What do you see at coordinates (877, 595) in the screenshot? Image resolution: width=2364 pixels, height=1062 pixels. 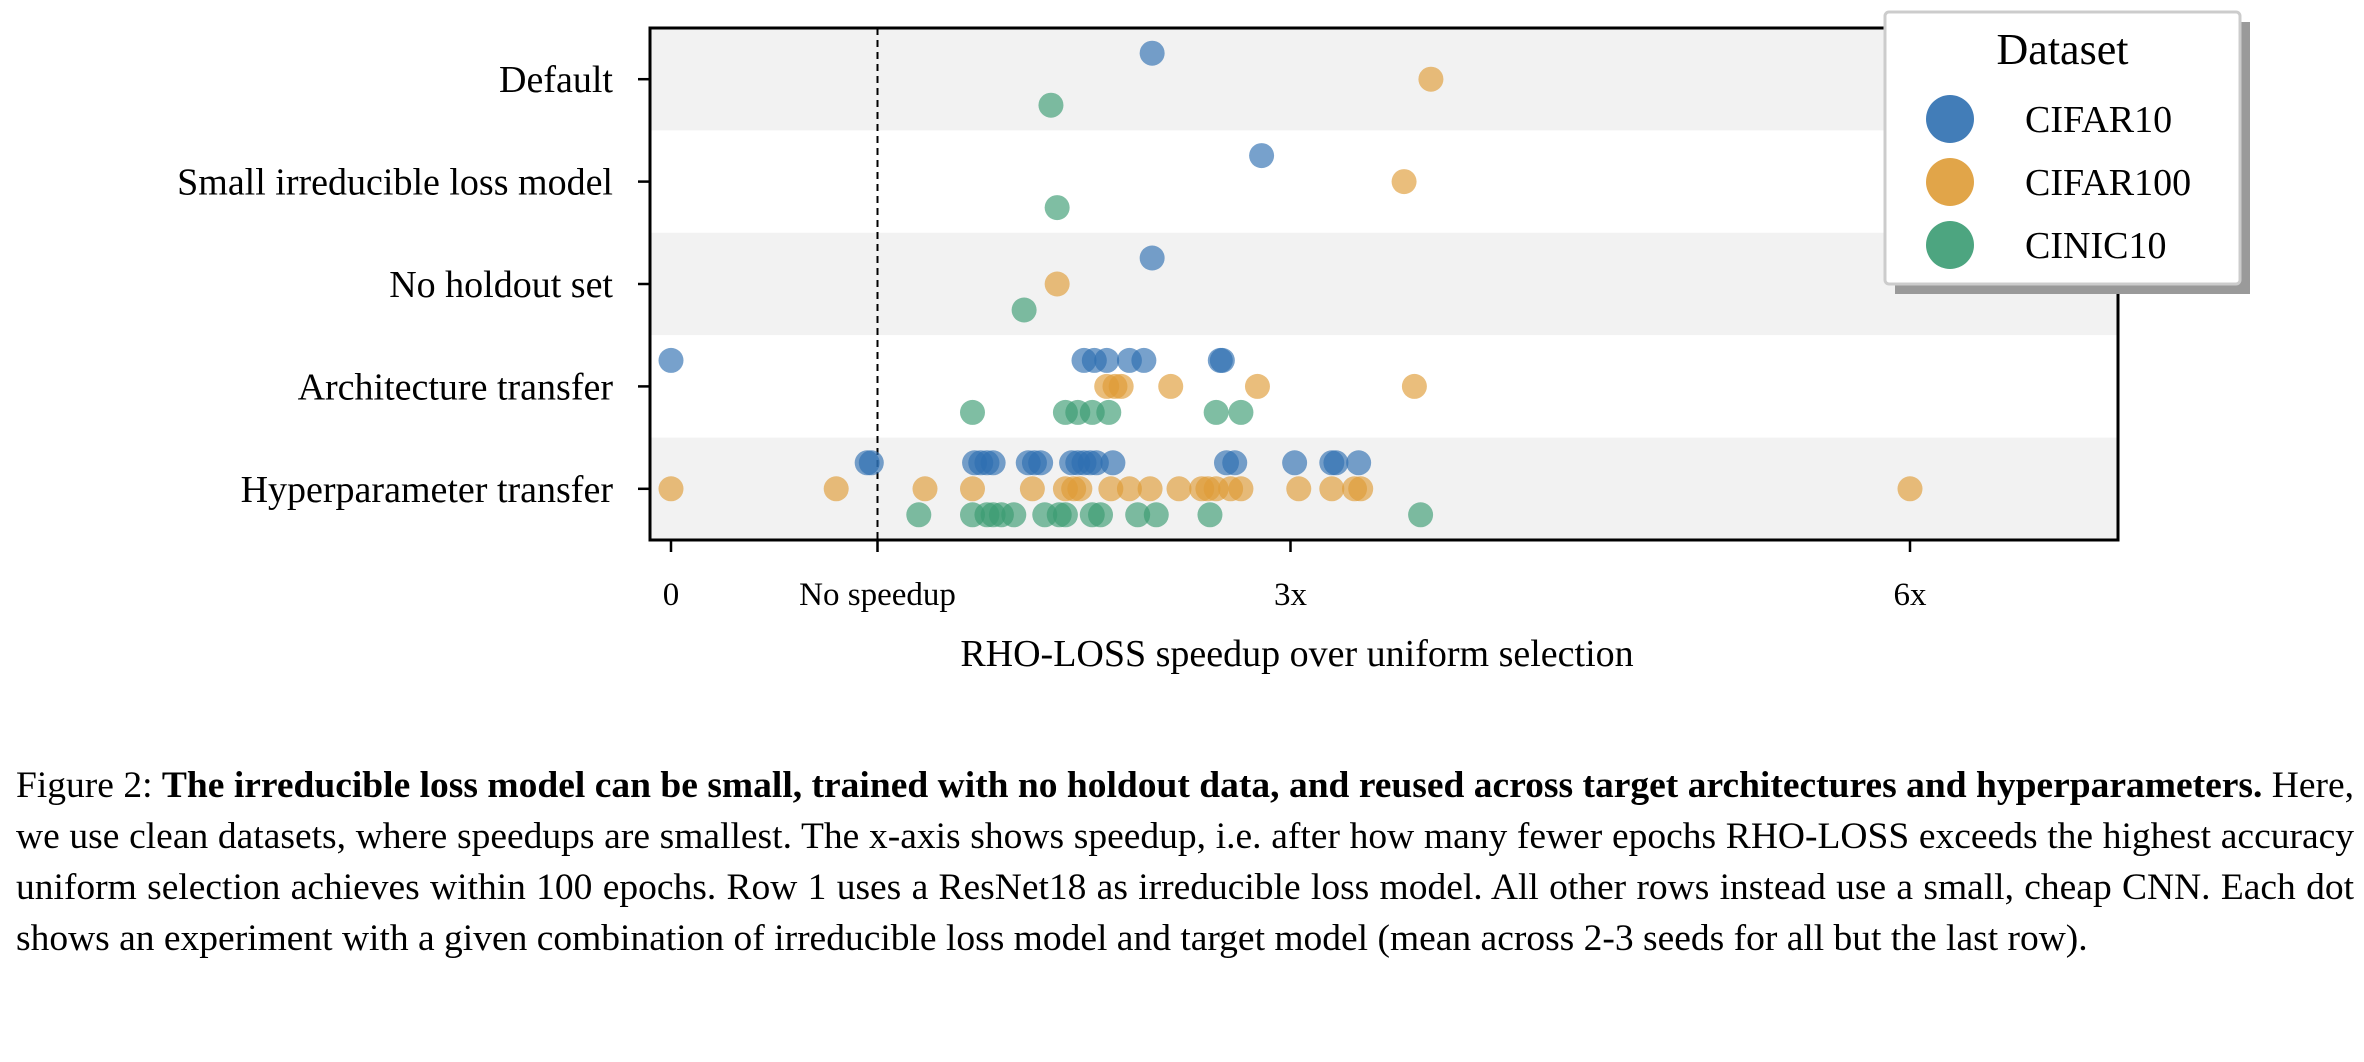 I see `x-tick-label: No speedup` at bounding box center [877, 595].